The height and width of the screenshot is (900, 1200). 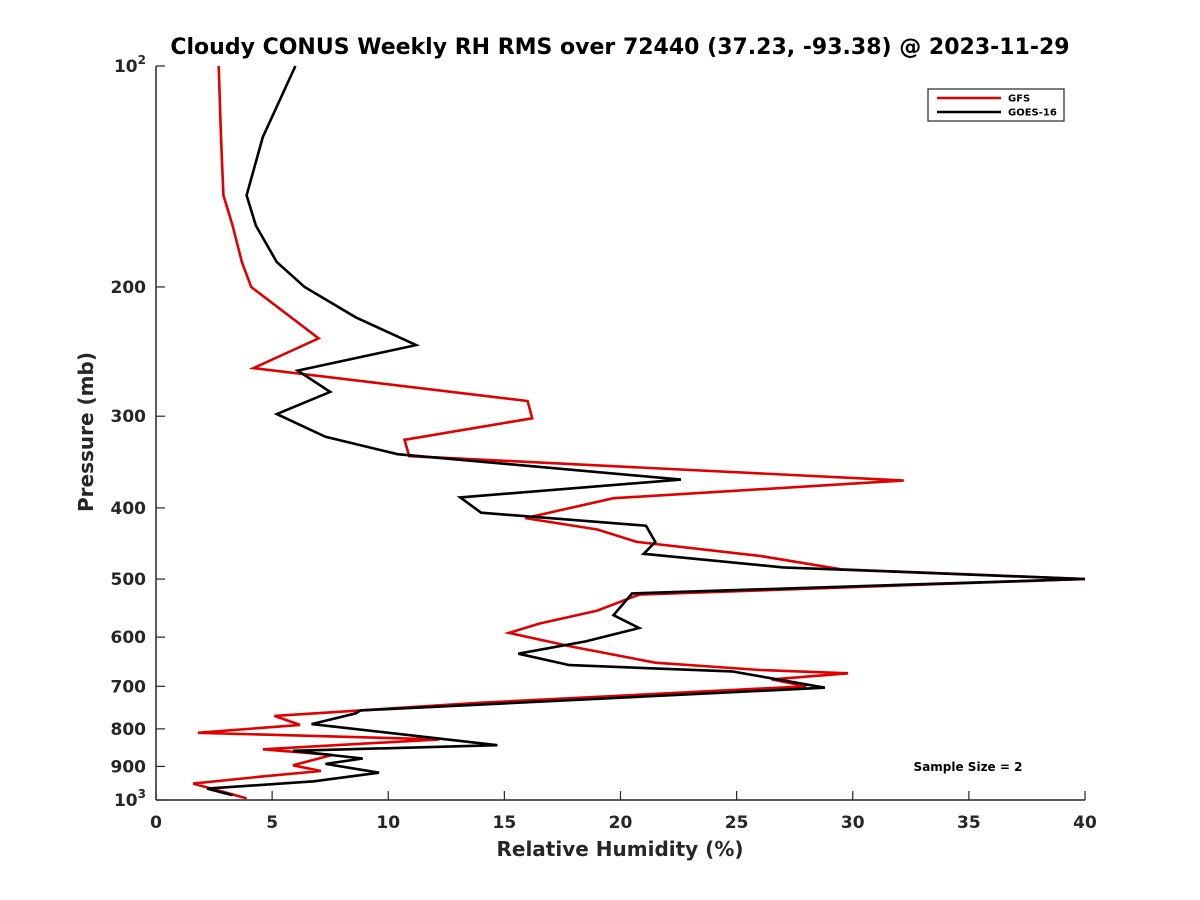 I want to click on y-tick-label: 600, so click(x=129, y=638).